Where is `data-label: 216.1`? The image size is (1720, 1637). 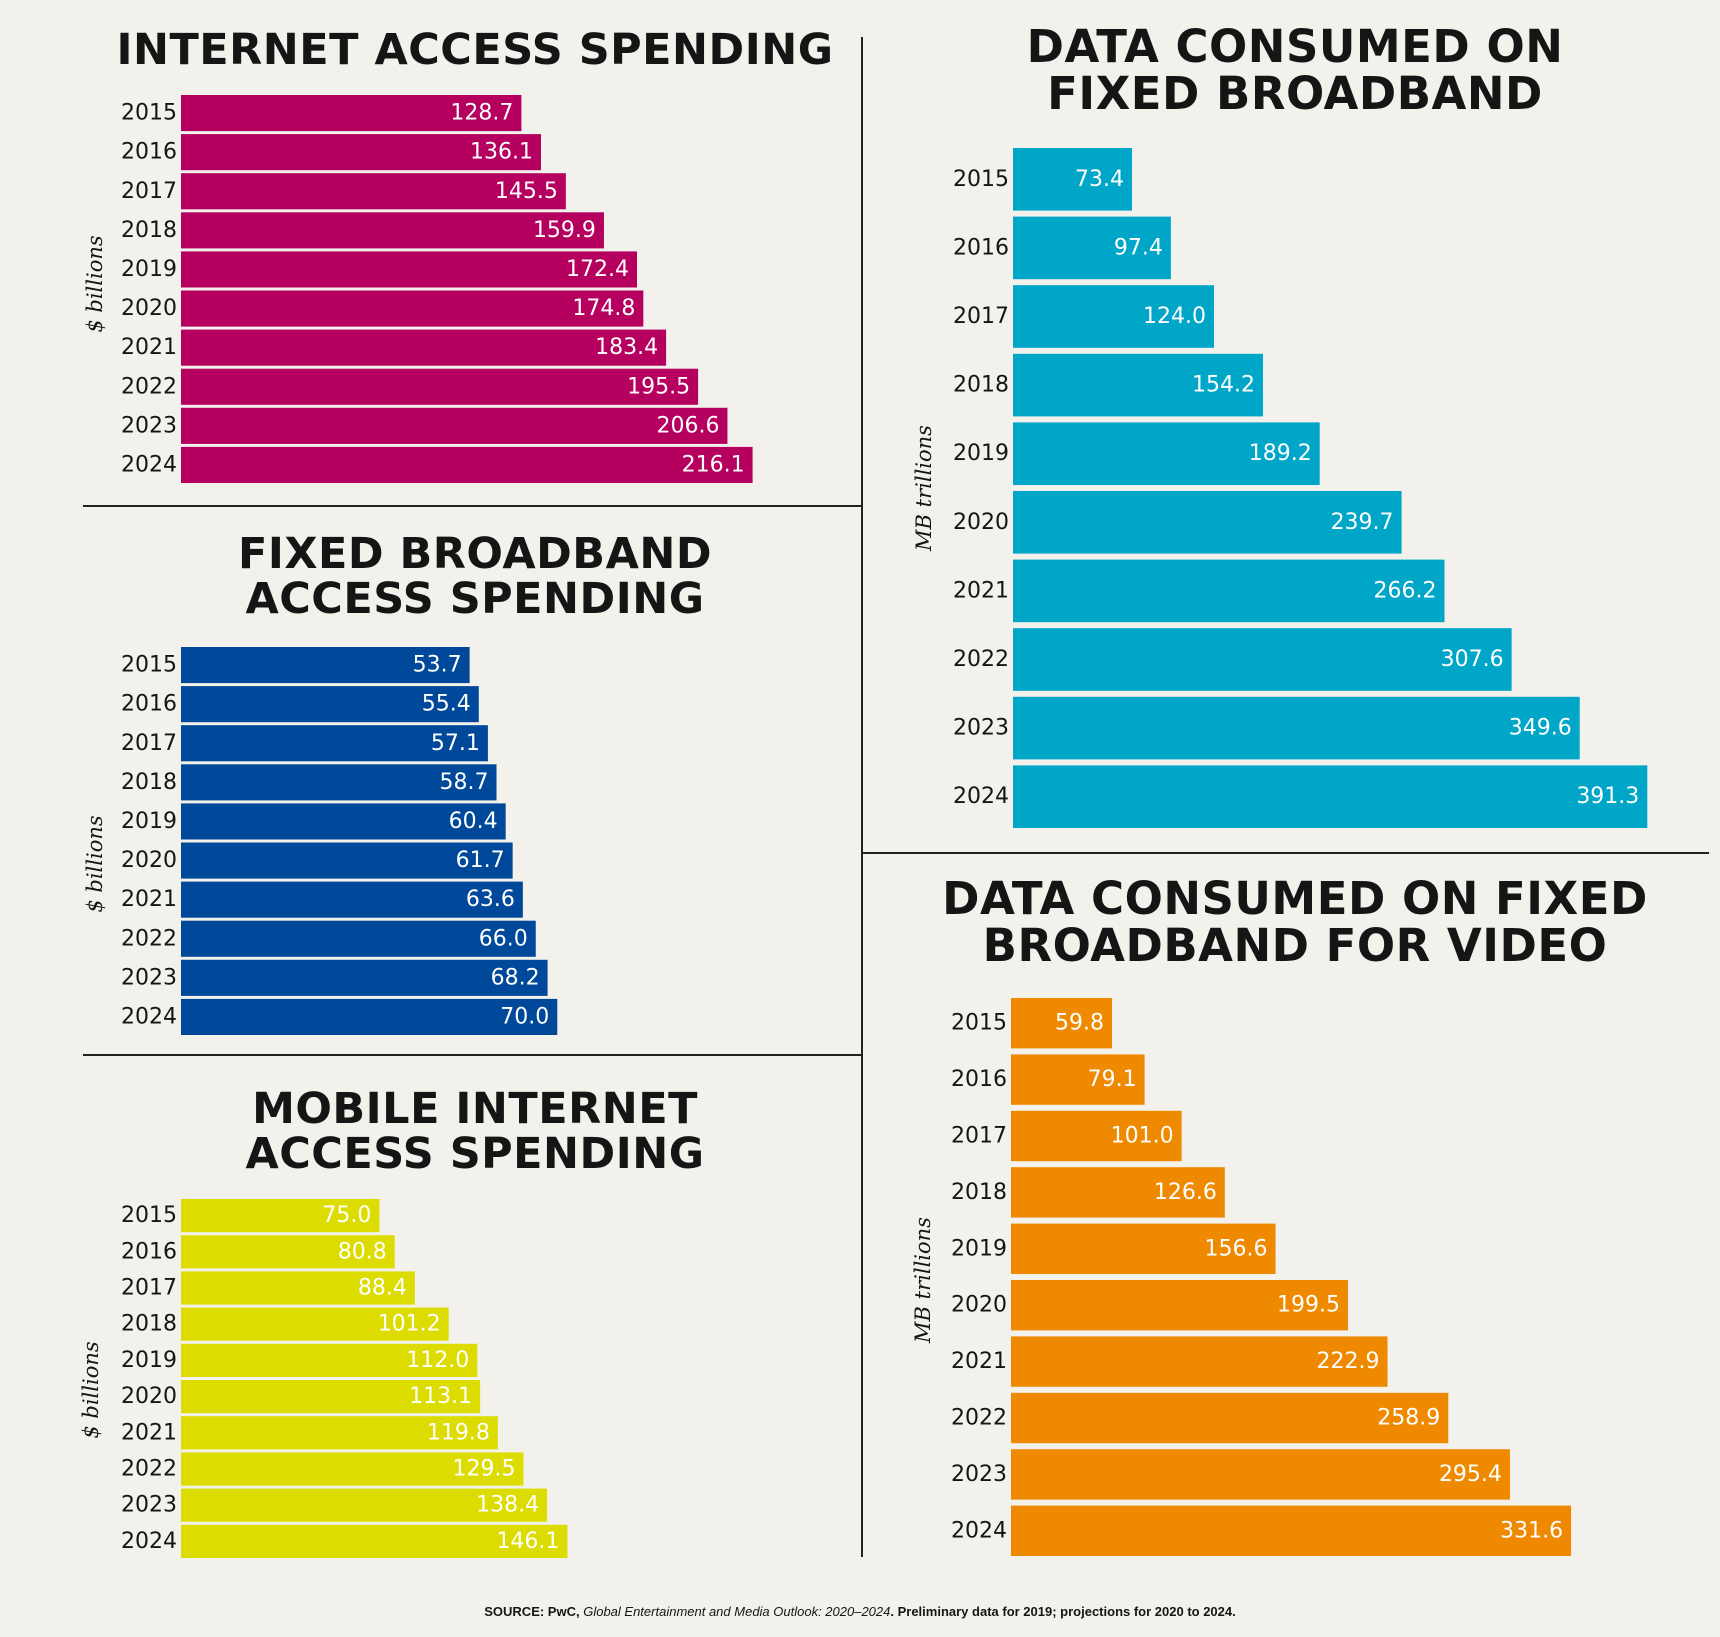 data-label: 216.1 is located at coordinates (713, 464).